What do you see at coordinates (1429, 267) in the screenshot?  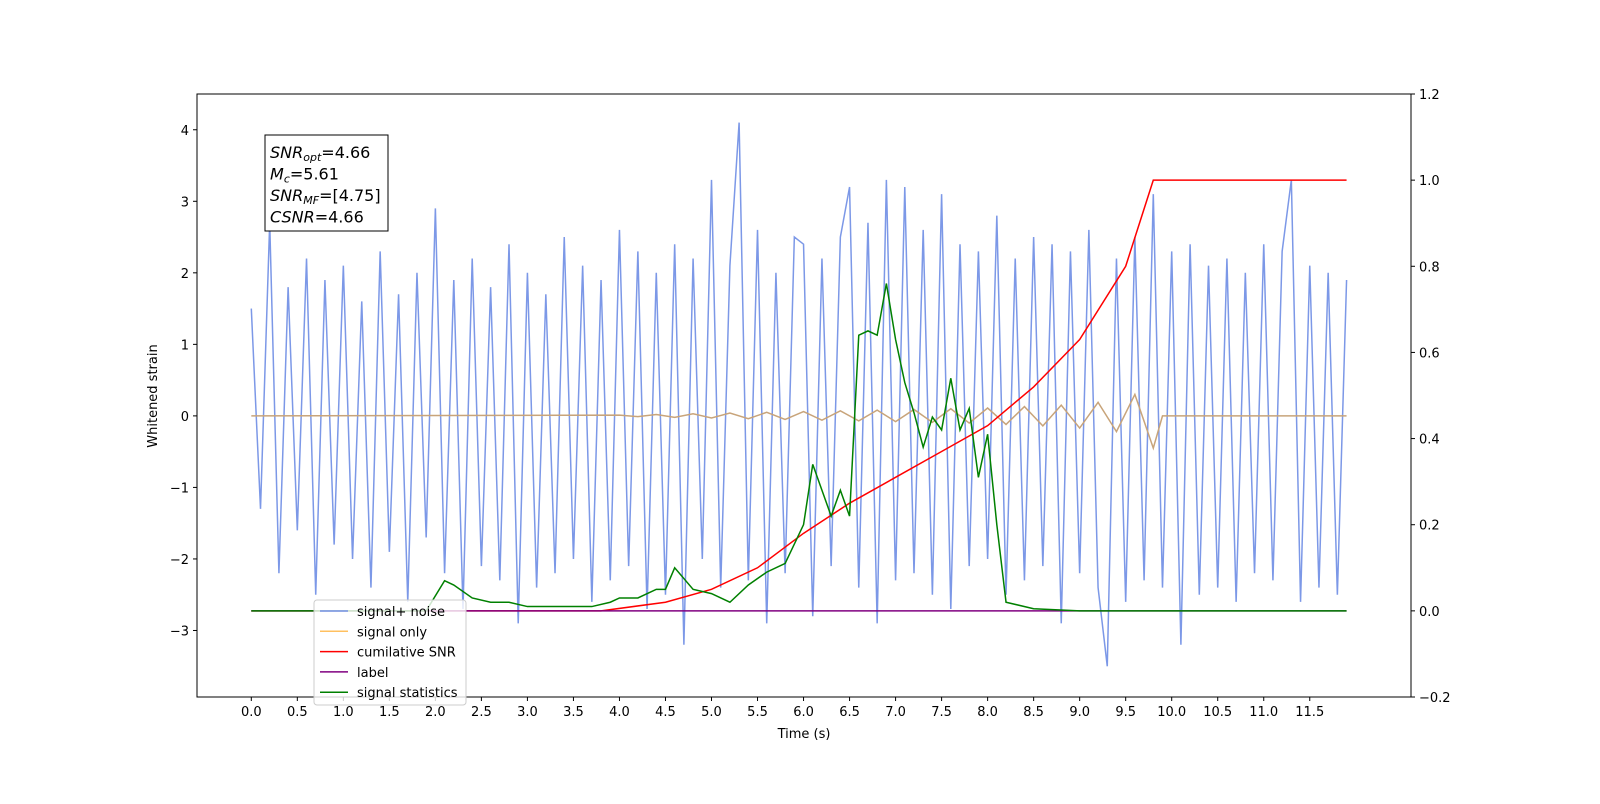 I see `y2-tick-label: 0.8` at bounding box center [1429, 267].